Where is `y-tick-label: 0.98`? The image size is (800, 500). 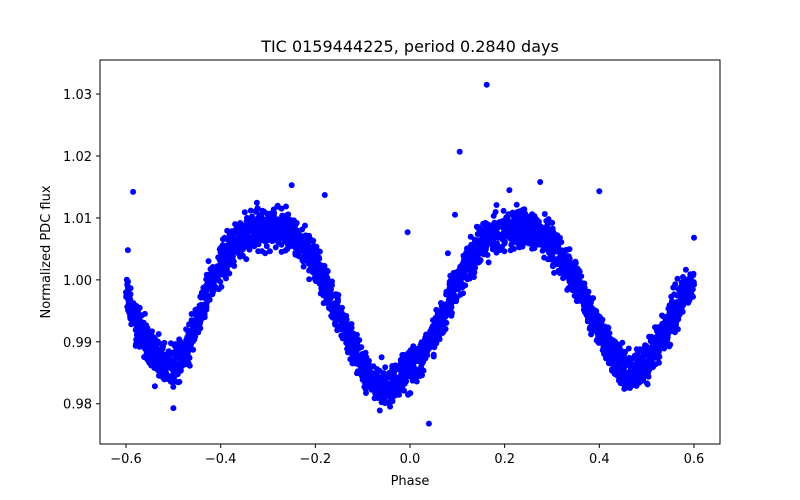
y-tick-label: 0.98 is located at coordinates (77, 405).